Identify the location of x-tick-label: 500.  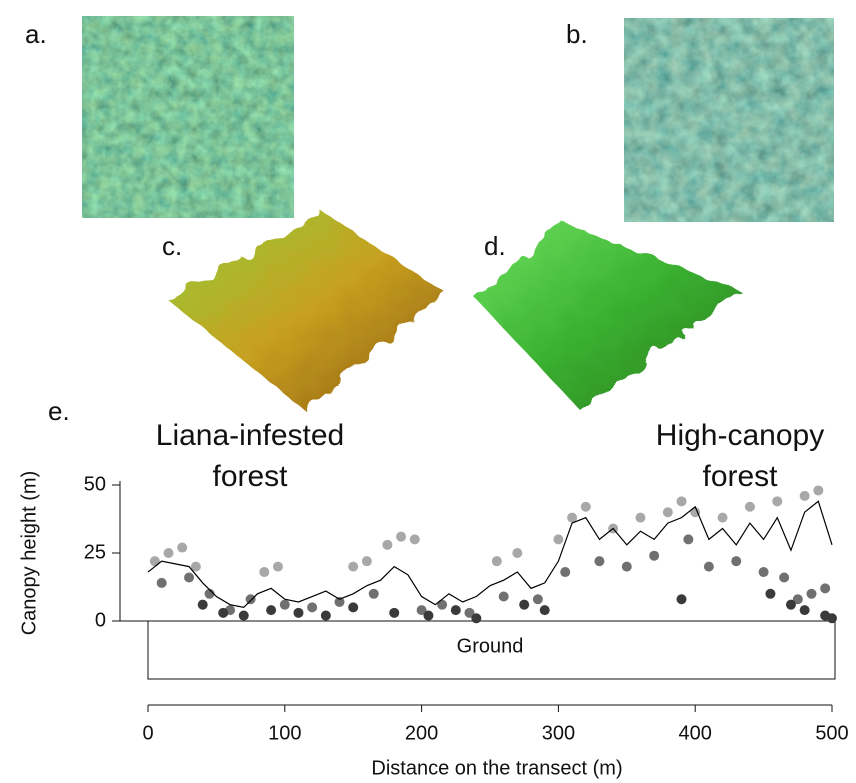
(831, 733).